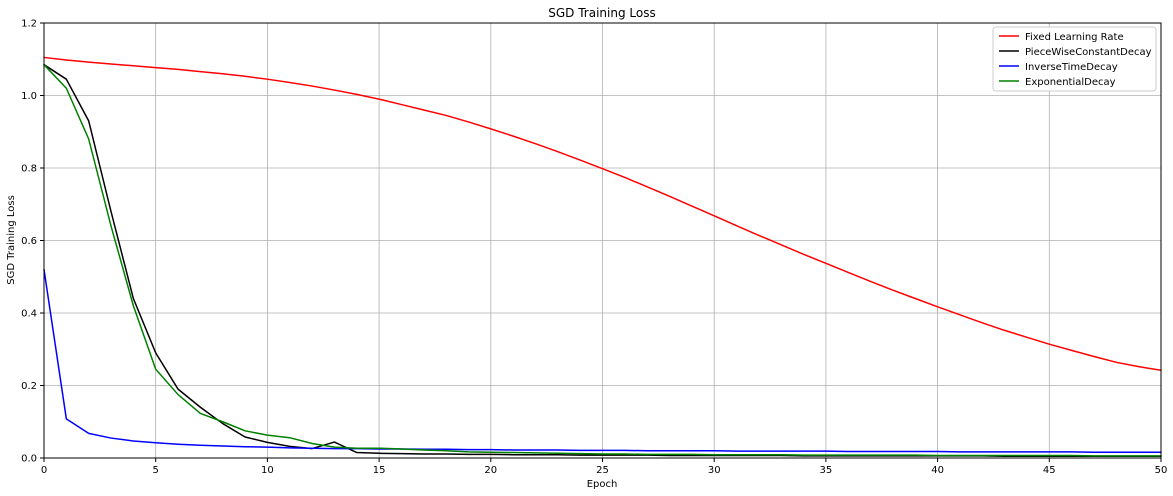 Image resolution: width=1173 pixels, height=496 pixels. Describe the element at coordinates (29, 314) in the screenshot. I see `y-tick-label: 0.4` at that location.